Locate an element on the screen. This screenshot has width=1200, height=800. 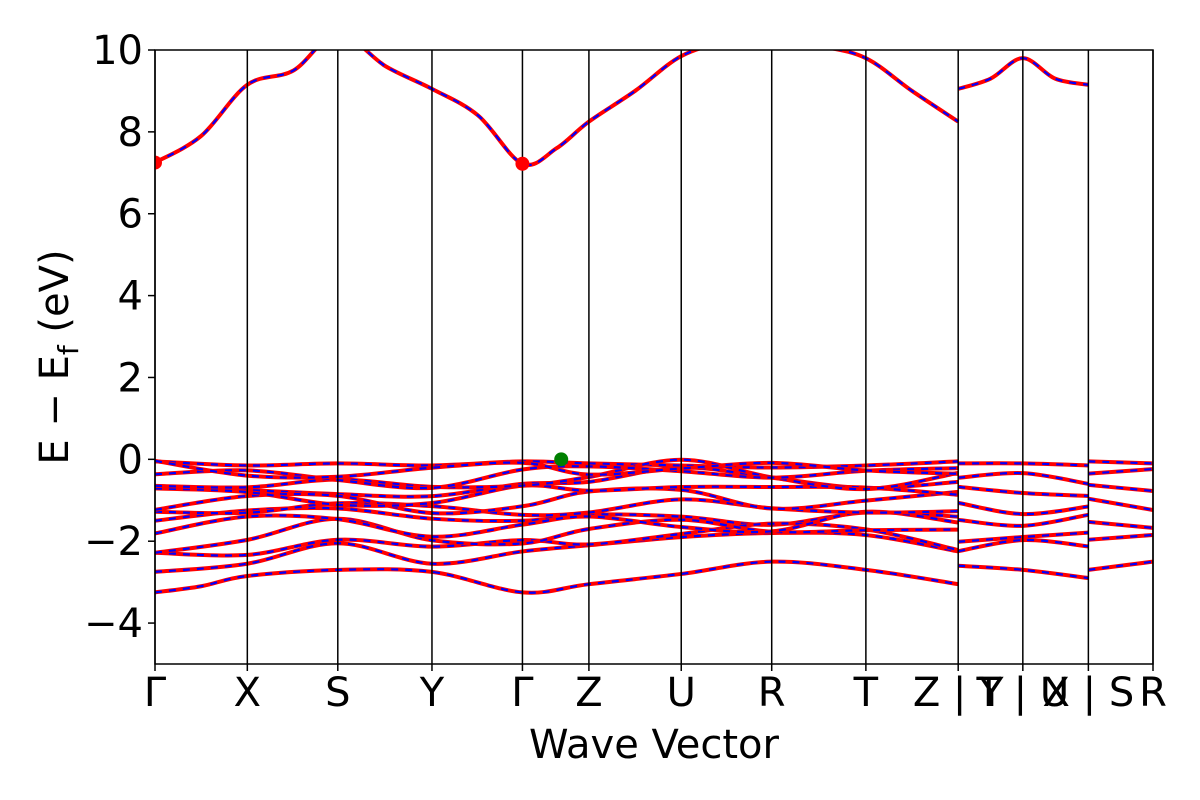
band-edge-markers is located at coordinates (362, 311).